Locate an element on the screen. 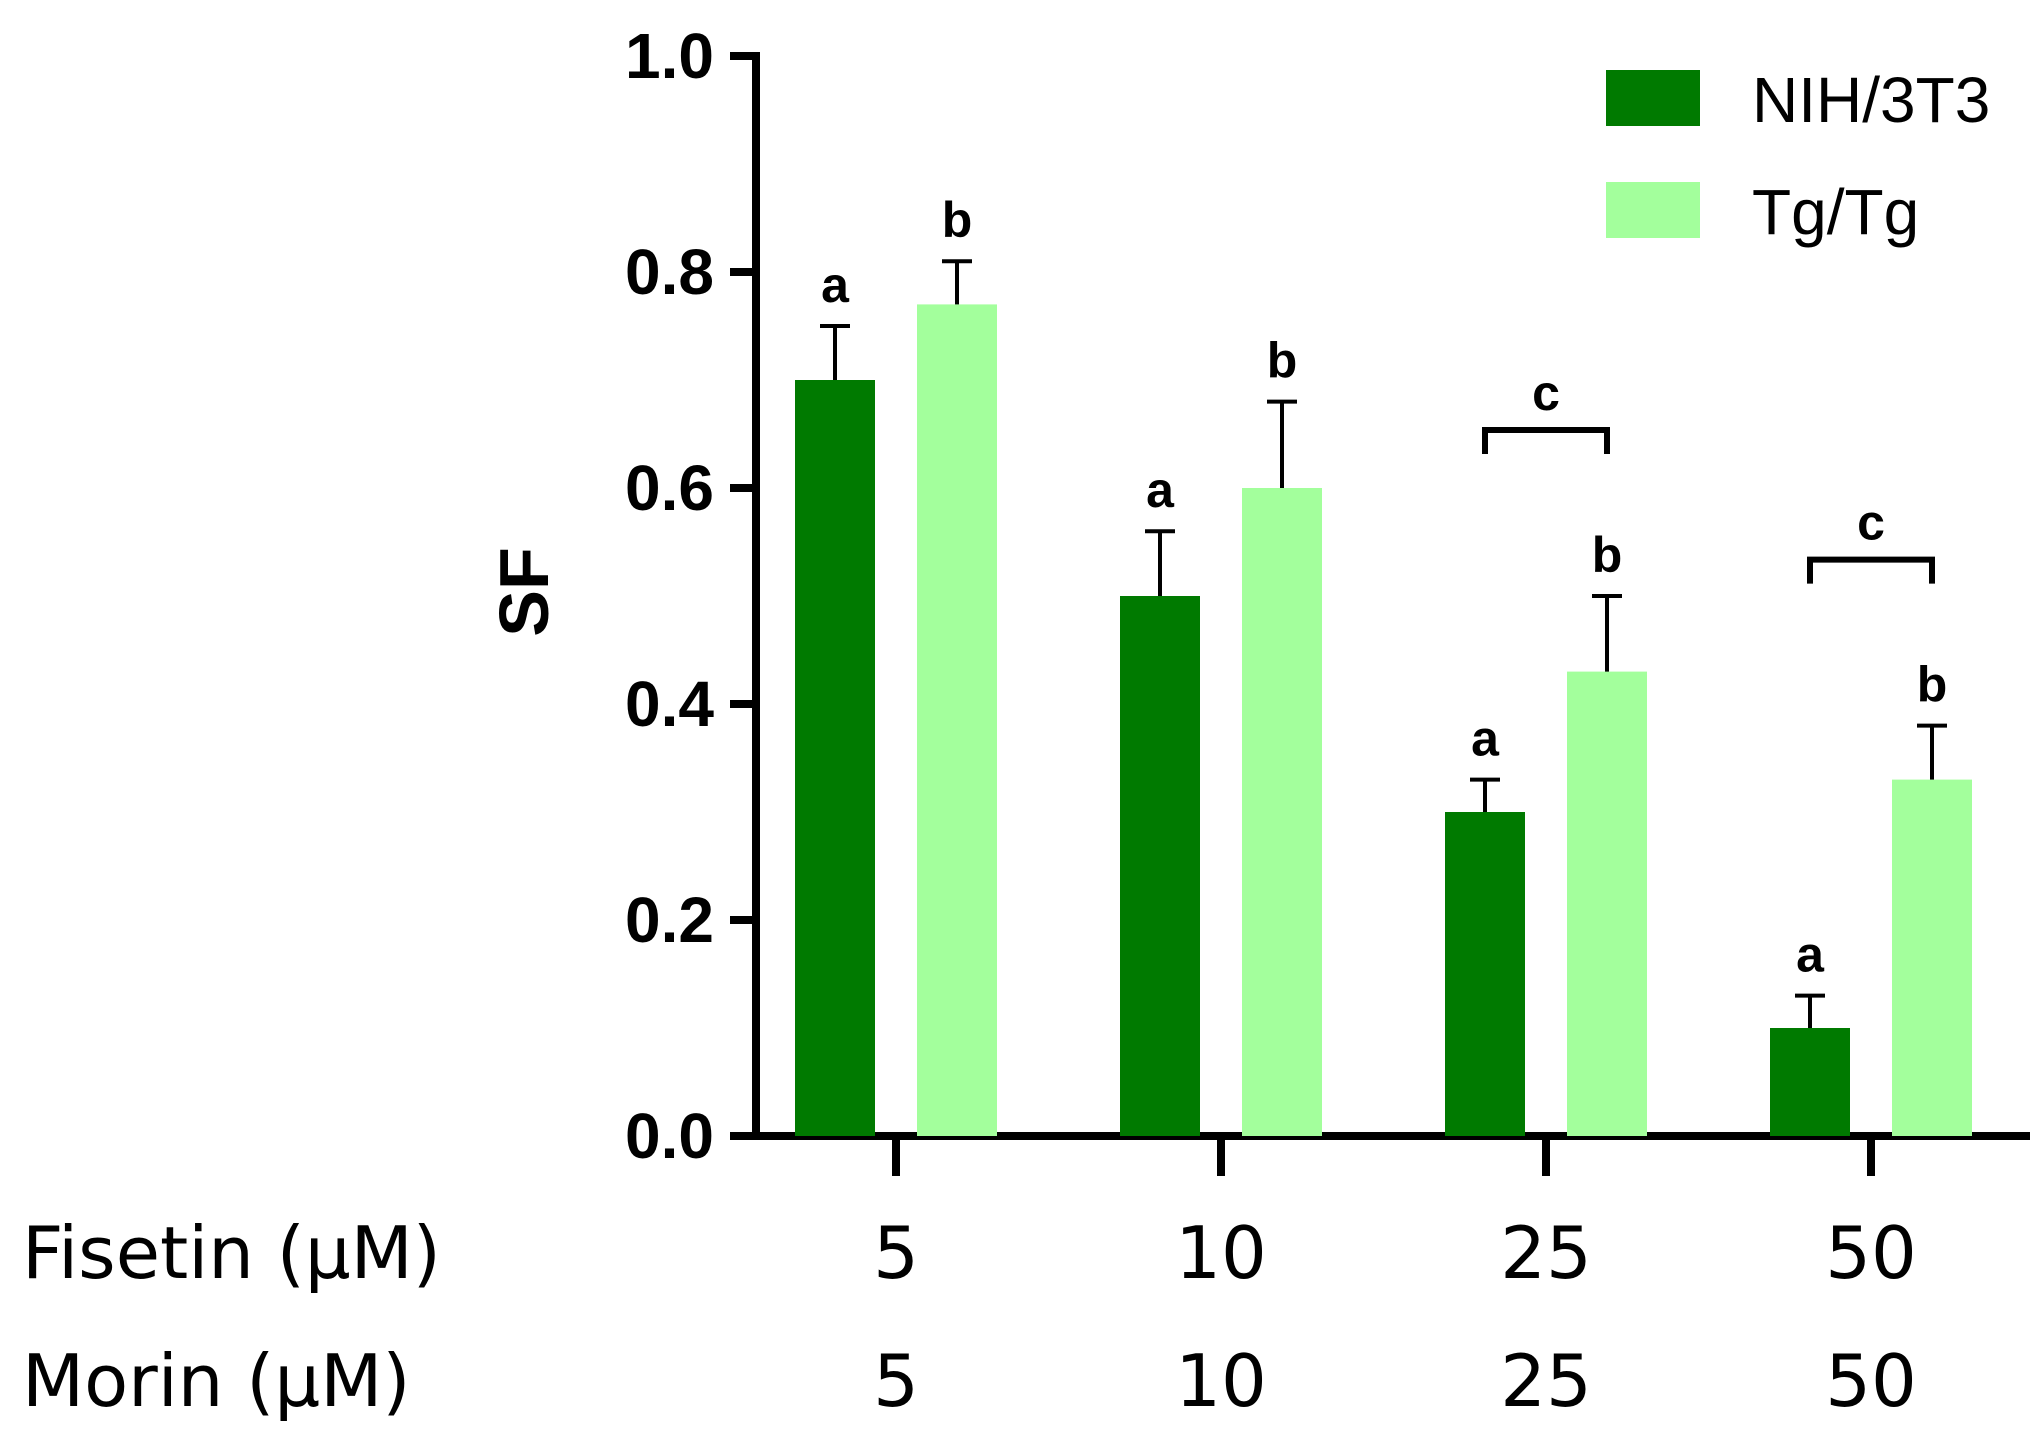 The height and width of the screenshot is (1455, 2043). y-tick-label: 1.0 is located at coordinates (669, 56).